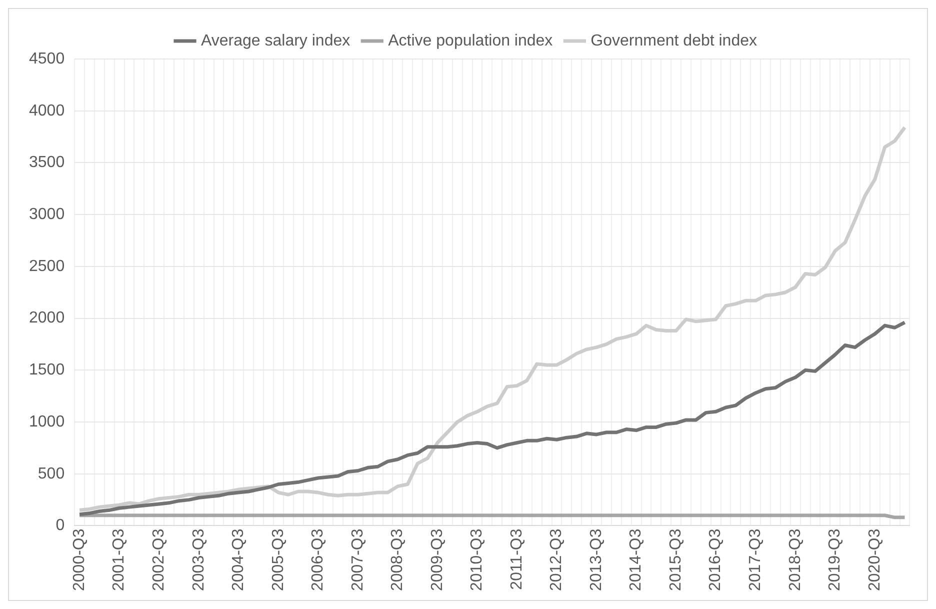 The image size is (936, 609). What do you see at coordinates (318, 559) in the screenshot?
I see `x-tick-label: 2006-Q3` at bounding box center [318, 559].